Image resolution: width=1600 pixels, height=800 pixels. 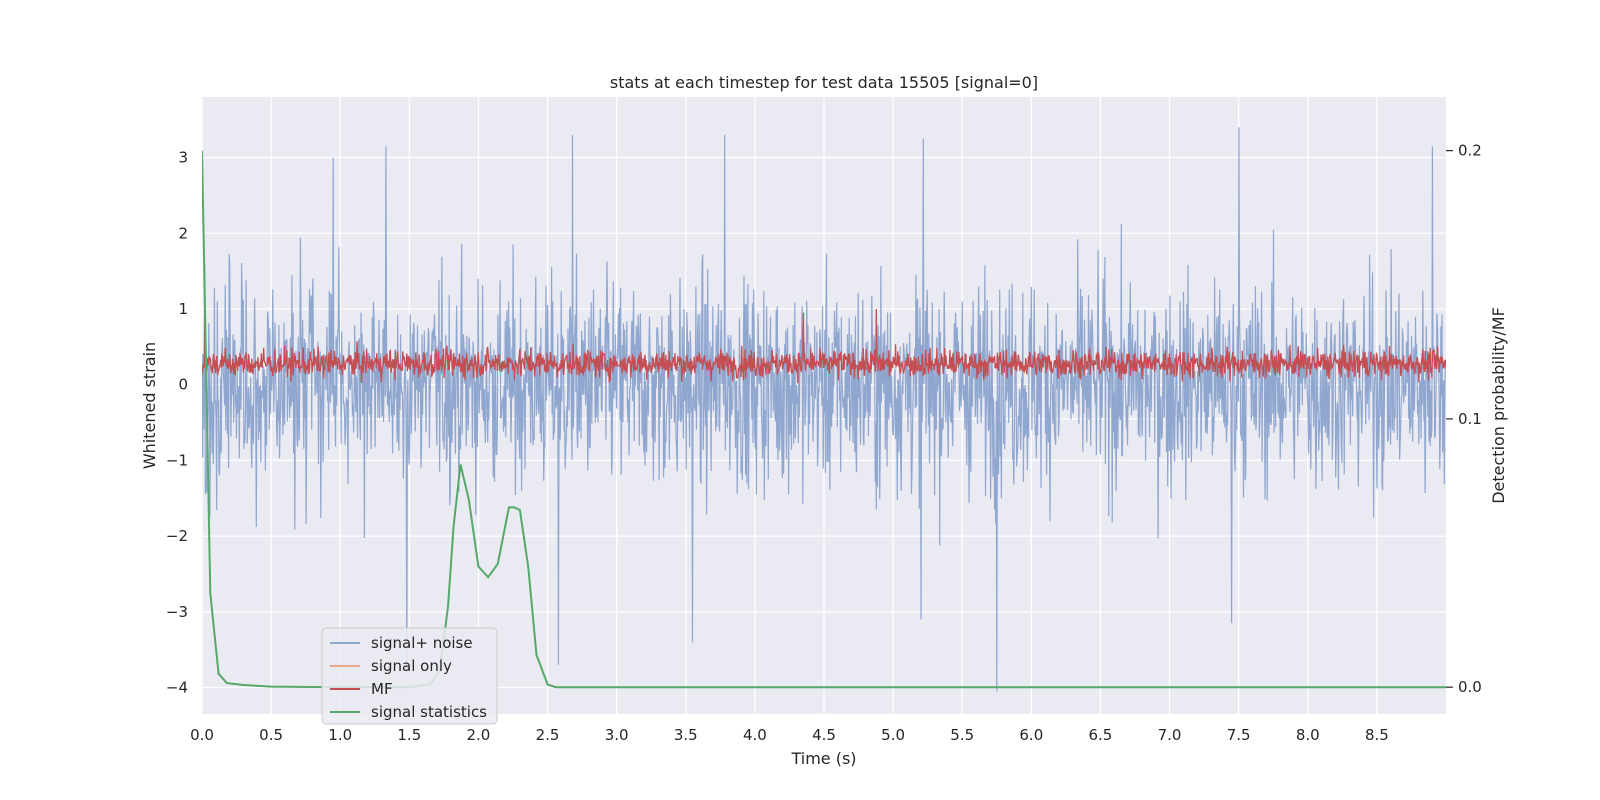 What do you see at coordinates (382, 689) in the screenshot?
I see `legend-label: MF` at bounding box center [382, 689].